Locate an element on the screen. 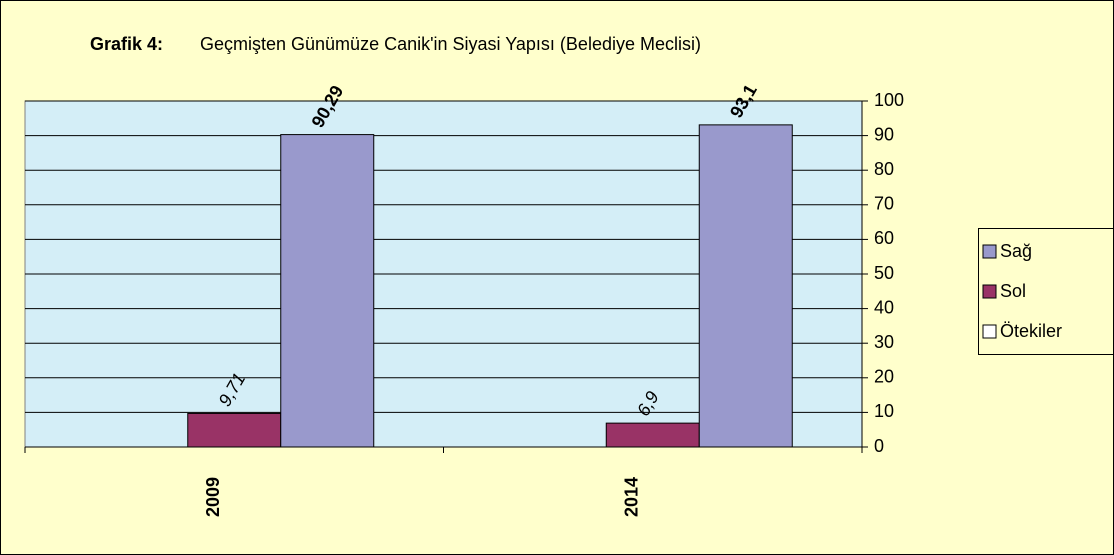 The height and width of the screenshot is (555, 1114). y-tick-label: 20 is located at coordinates (884, 377).